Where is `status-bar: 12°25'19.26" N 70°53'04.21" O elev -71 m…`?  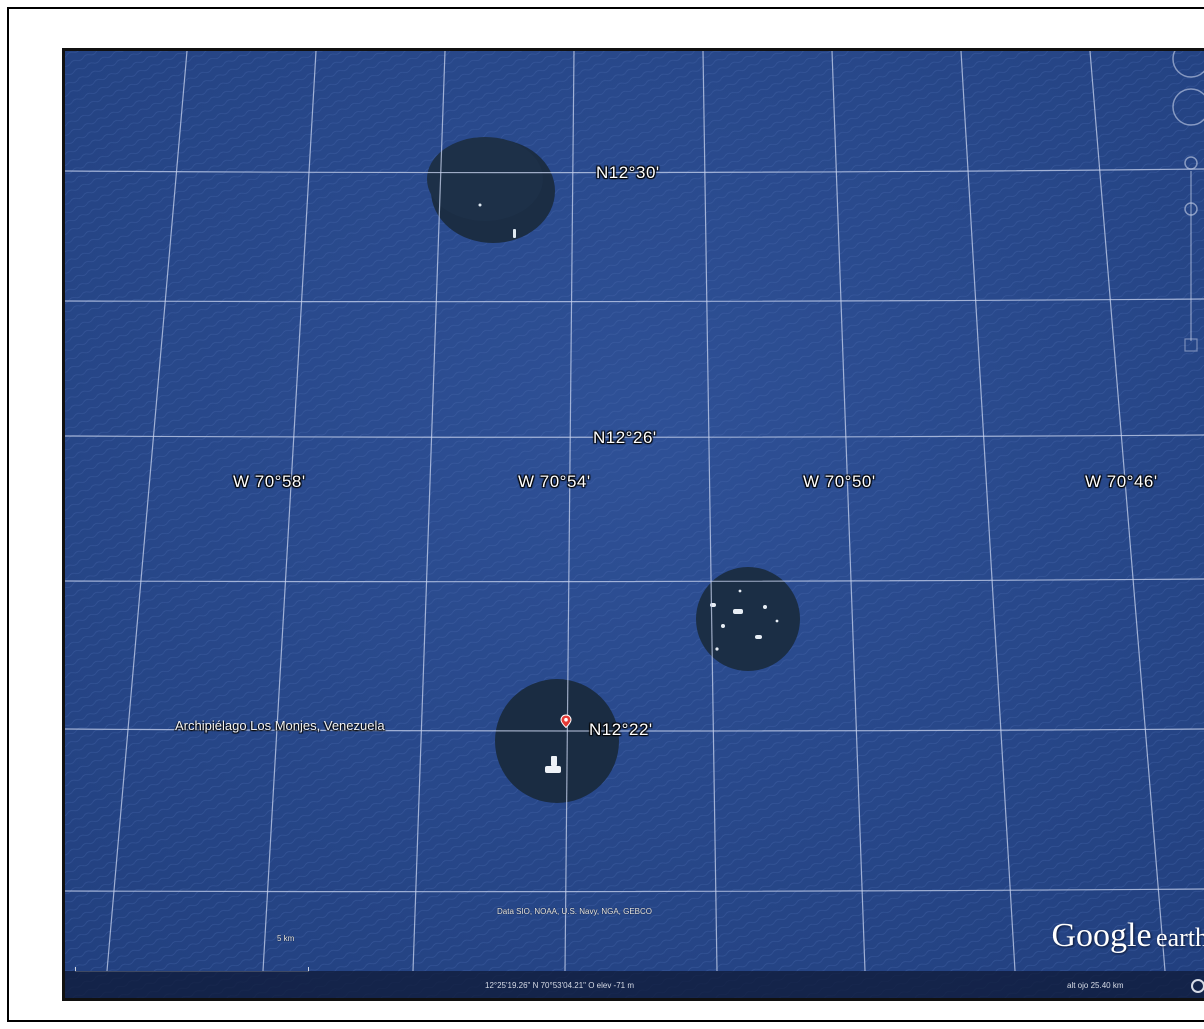 status-bar: 12°25'19.26" N 70°53'04.21" O elev -71 m… is located at coordinates (634, 984).